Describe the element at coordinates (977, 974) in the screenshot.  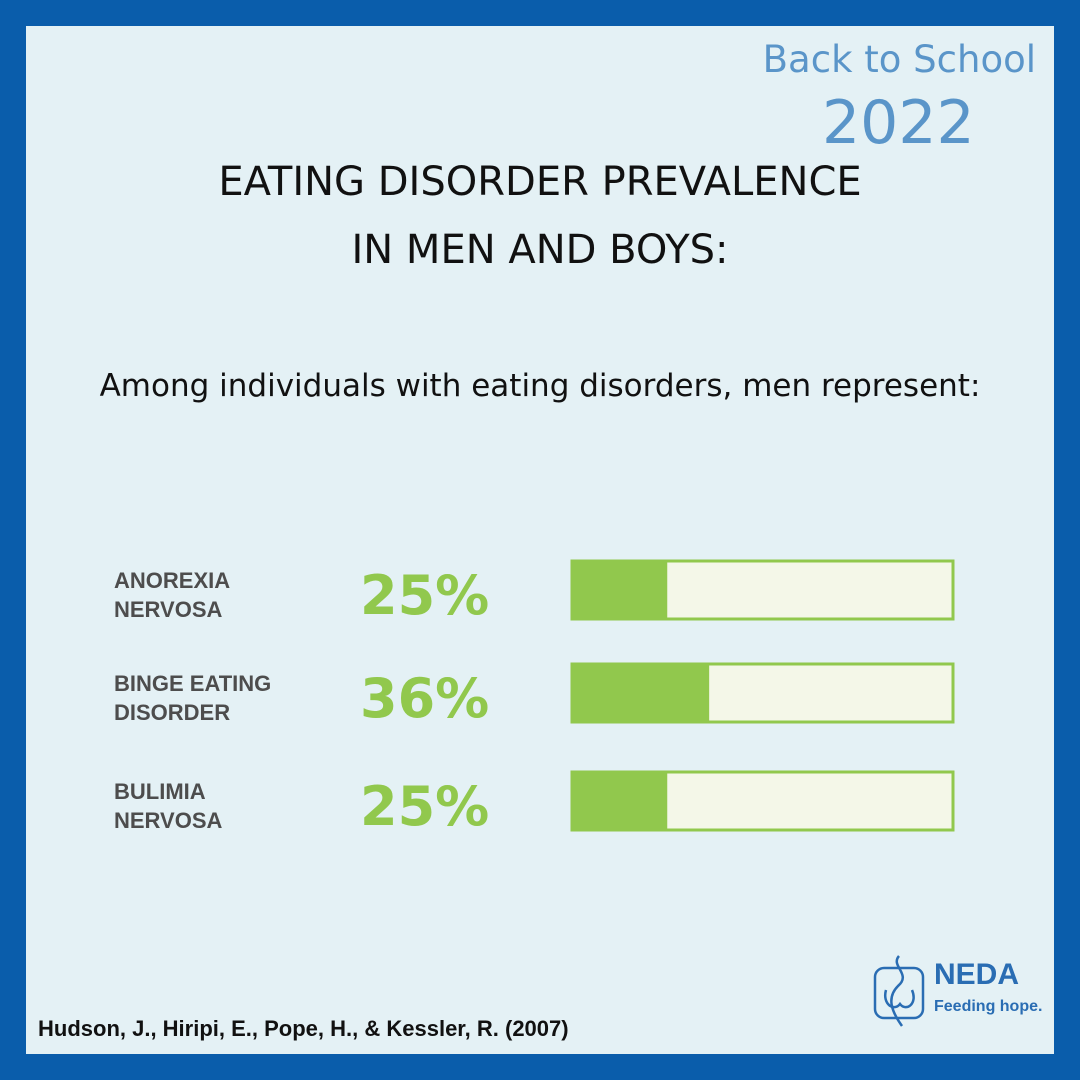
I see `logo-name: NEDA` at that location.